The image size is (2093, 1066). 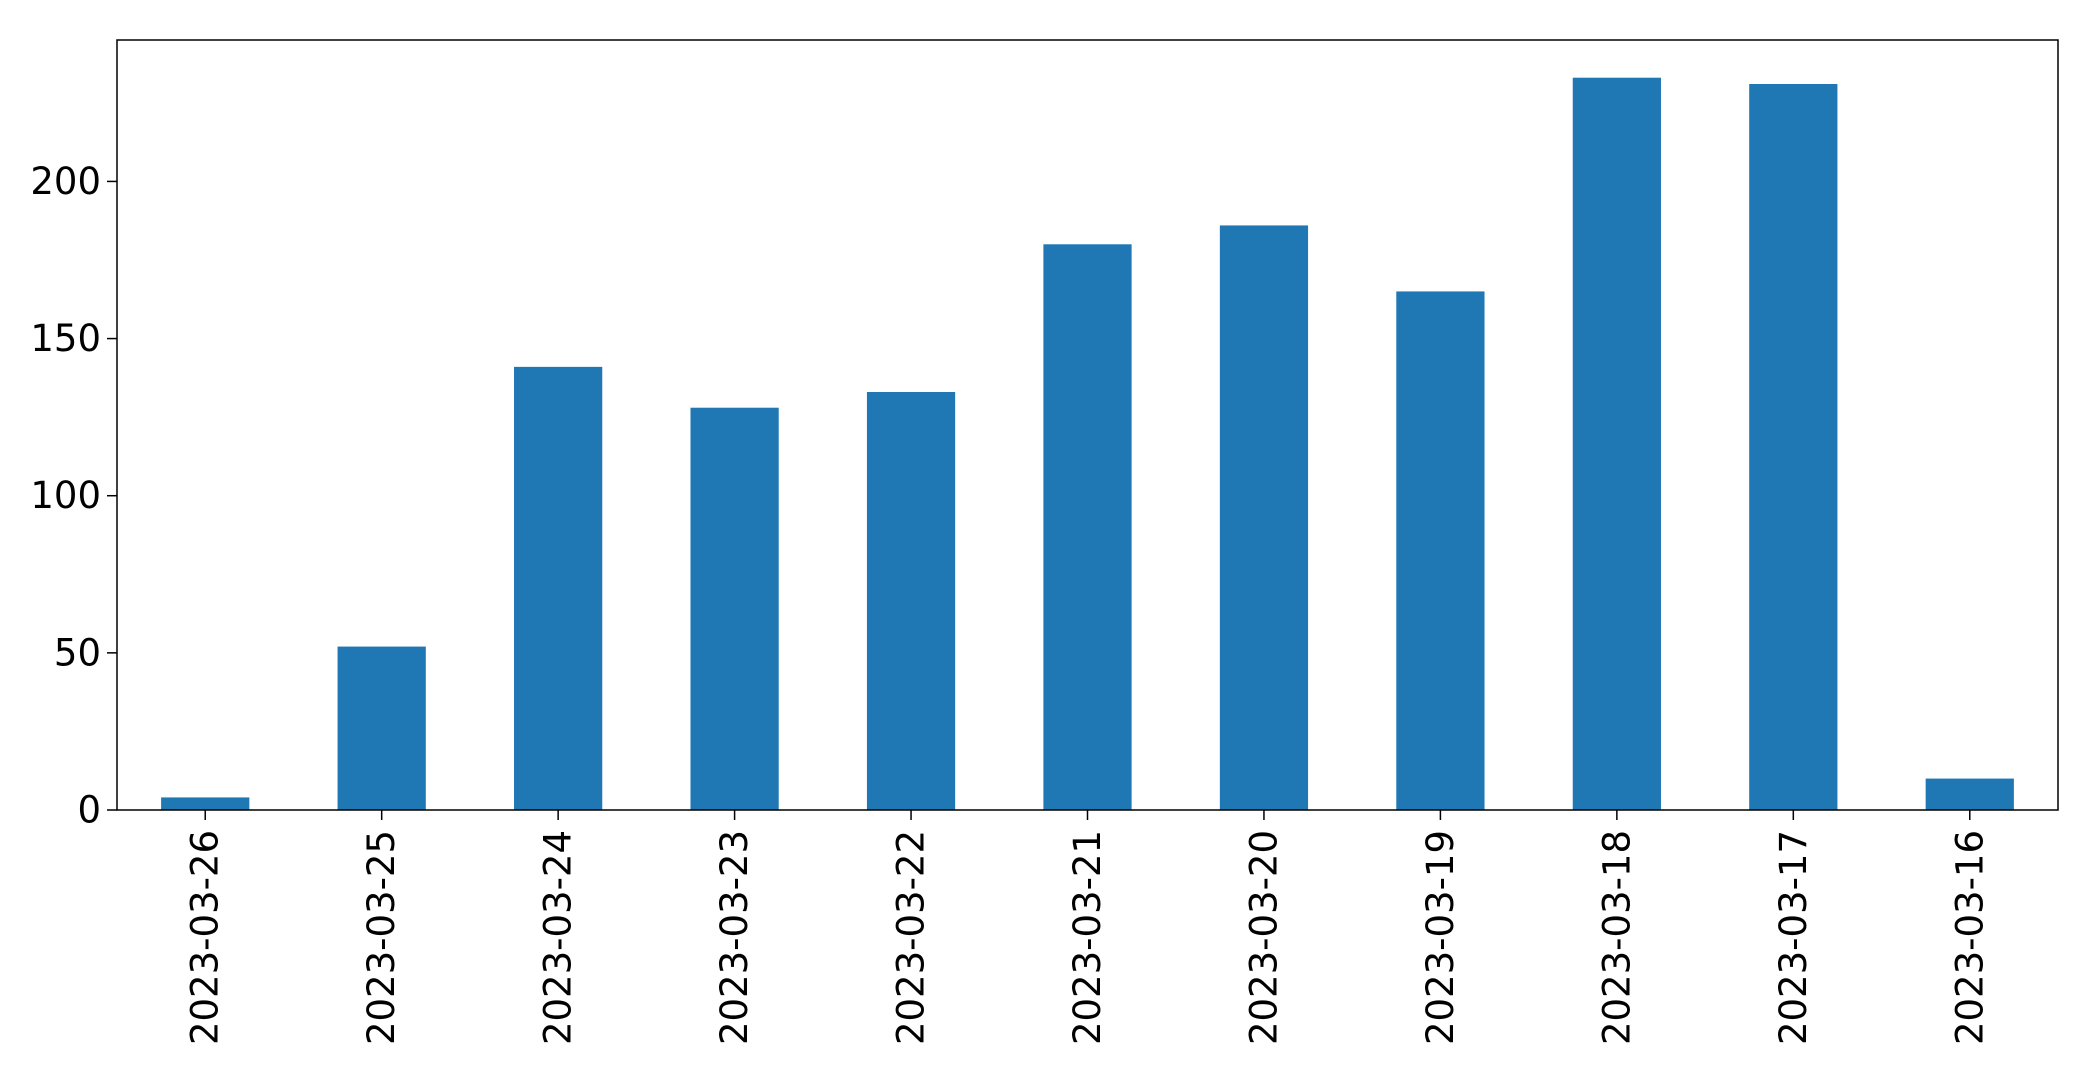 I want to click on x-tick-label: 2023-03-19, so click(x=1440, y=937).